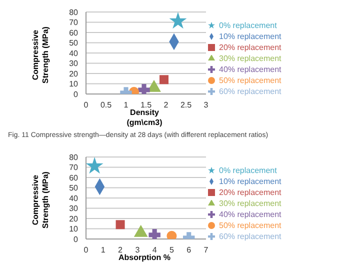  What do you see at coordinates (189, 250) in the screenshot?
I see `x-tick-label: 6` at bounding box center [189, 250].